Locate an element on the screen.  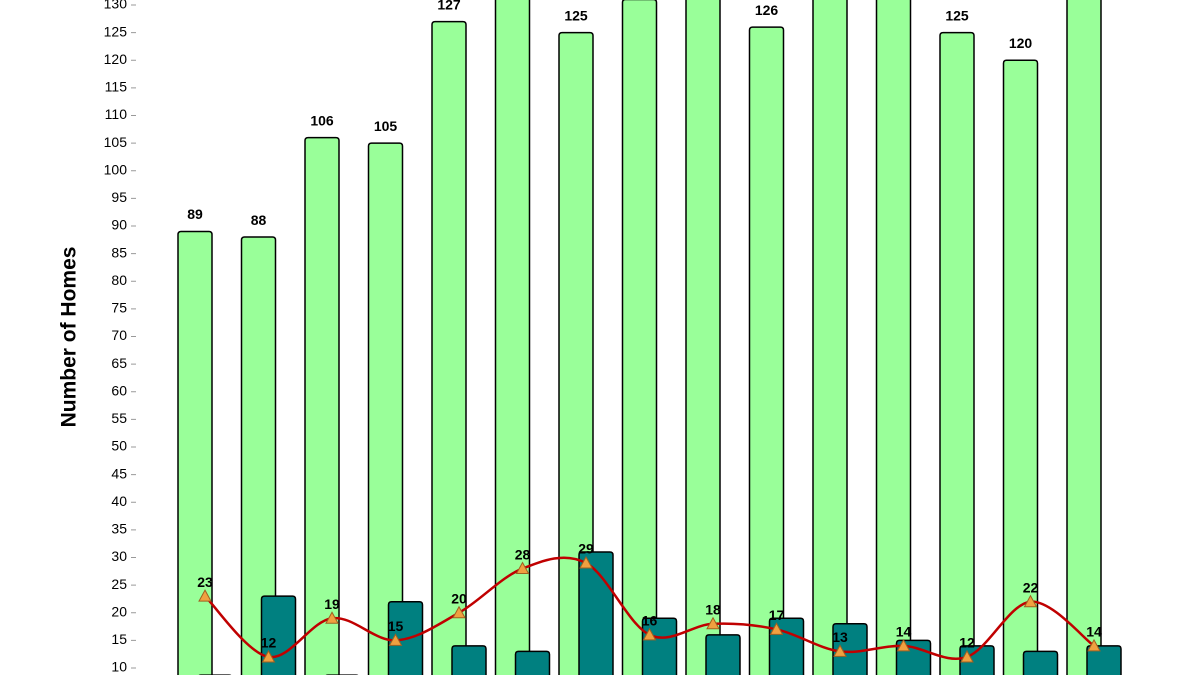
y-tick-label: 110 is located at coordinates (116, 114).